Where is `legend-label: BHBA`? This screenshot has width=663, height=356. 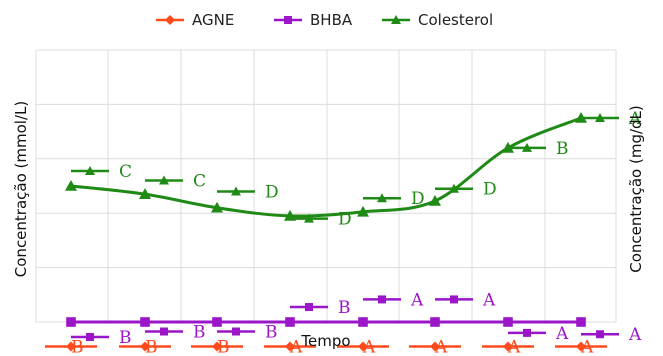
legend-label: BHBA is located at coordinates (331, 20).